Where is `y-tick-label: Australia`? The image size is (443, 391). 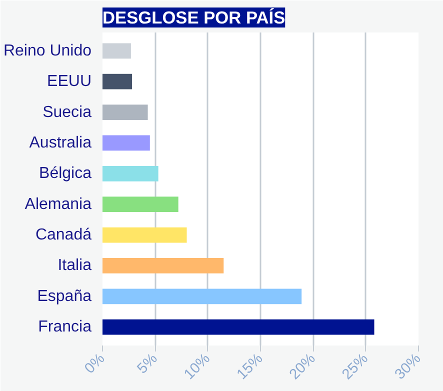 y-tick-label: Australia is located at coordinates (60, 143).